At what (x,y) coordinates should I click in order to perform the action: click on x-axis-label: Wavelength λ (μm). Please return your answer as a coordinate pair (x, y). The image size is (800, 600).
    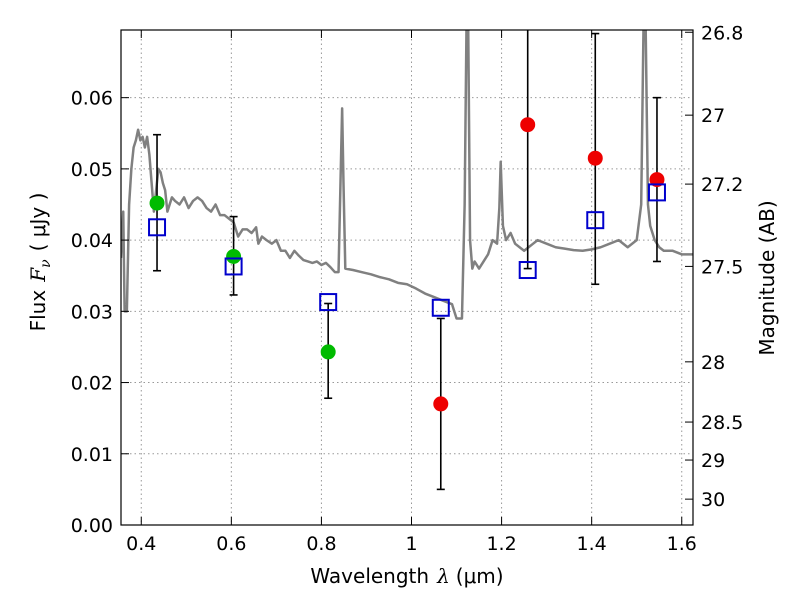
    Looking at the image, I should click on (406, 576).